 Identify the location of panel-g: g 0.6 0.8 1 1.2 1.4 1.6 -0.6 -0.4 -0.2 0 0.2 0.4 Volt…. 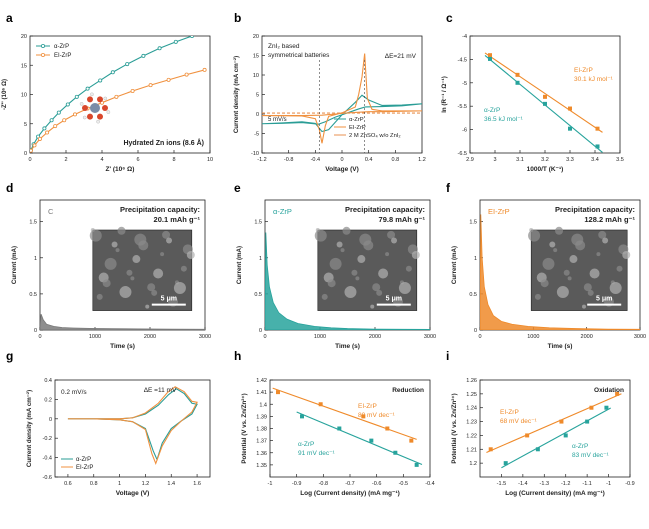
(108, 423).